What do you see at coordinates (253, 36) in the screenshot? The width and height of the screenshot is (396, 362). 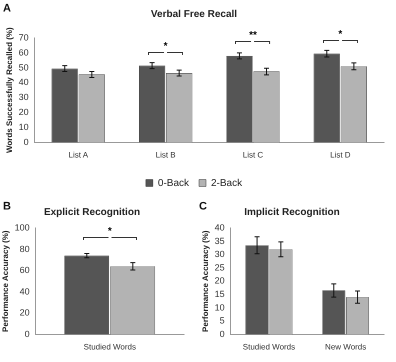 I see `annotation: **` at bounding box center [253, 36].